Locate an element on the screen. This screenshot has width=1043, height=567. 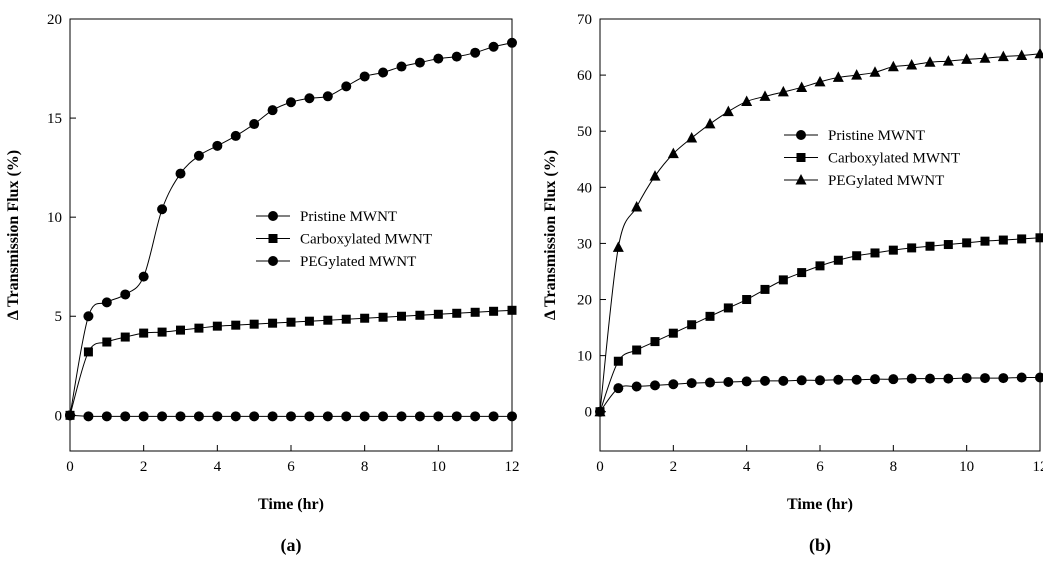
legend-label: PEGylated MWNT is located at coordinates (886, 181).